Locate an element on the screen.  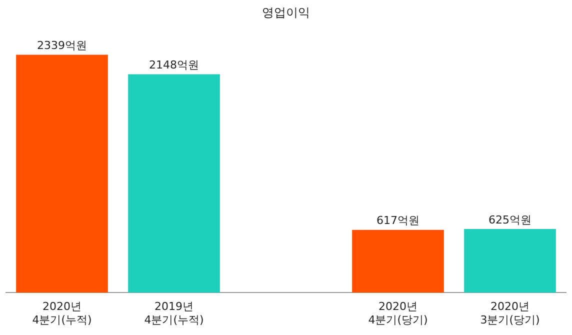
data-label: 617억원 is located at coordinates (398, 221).